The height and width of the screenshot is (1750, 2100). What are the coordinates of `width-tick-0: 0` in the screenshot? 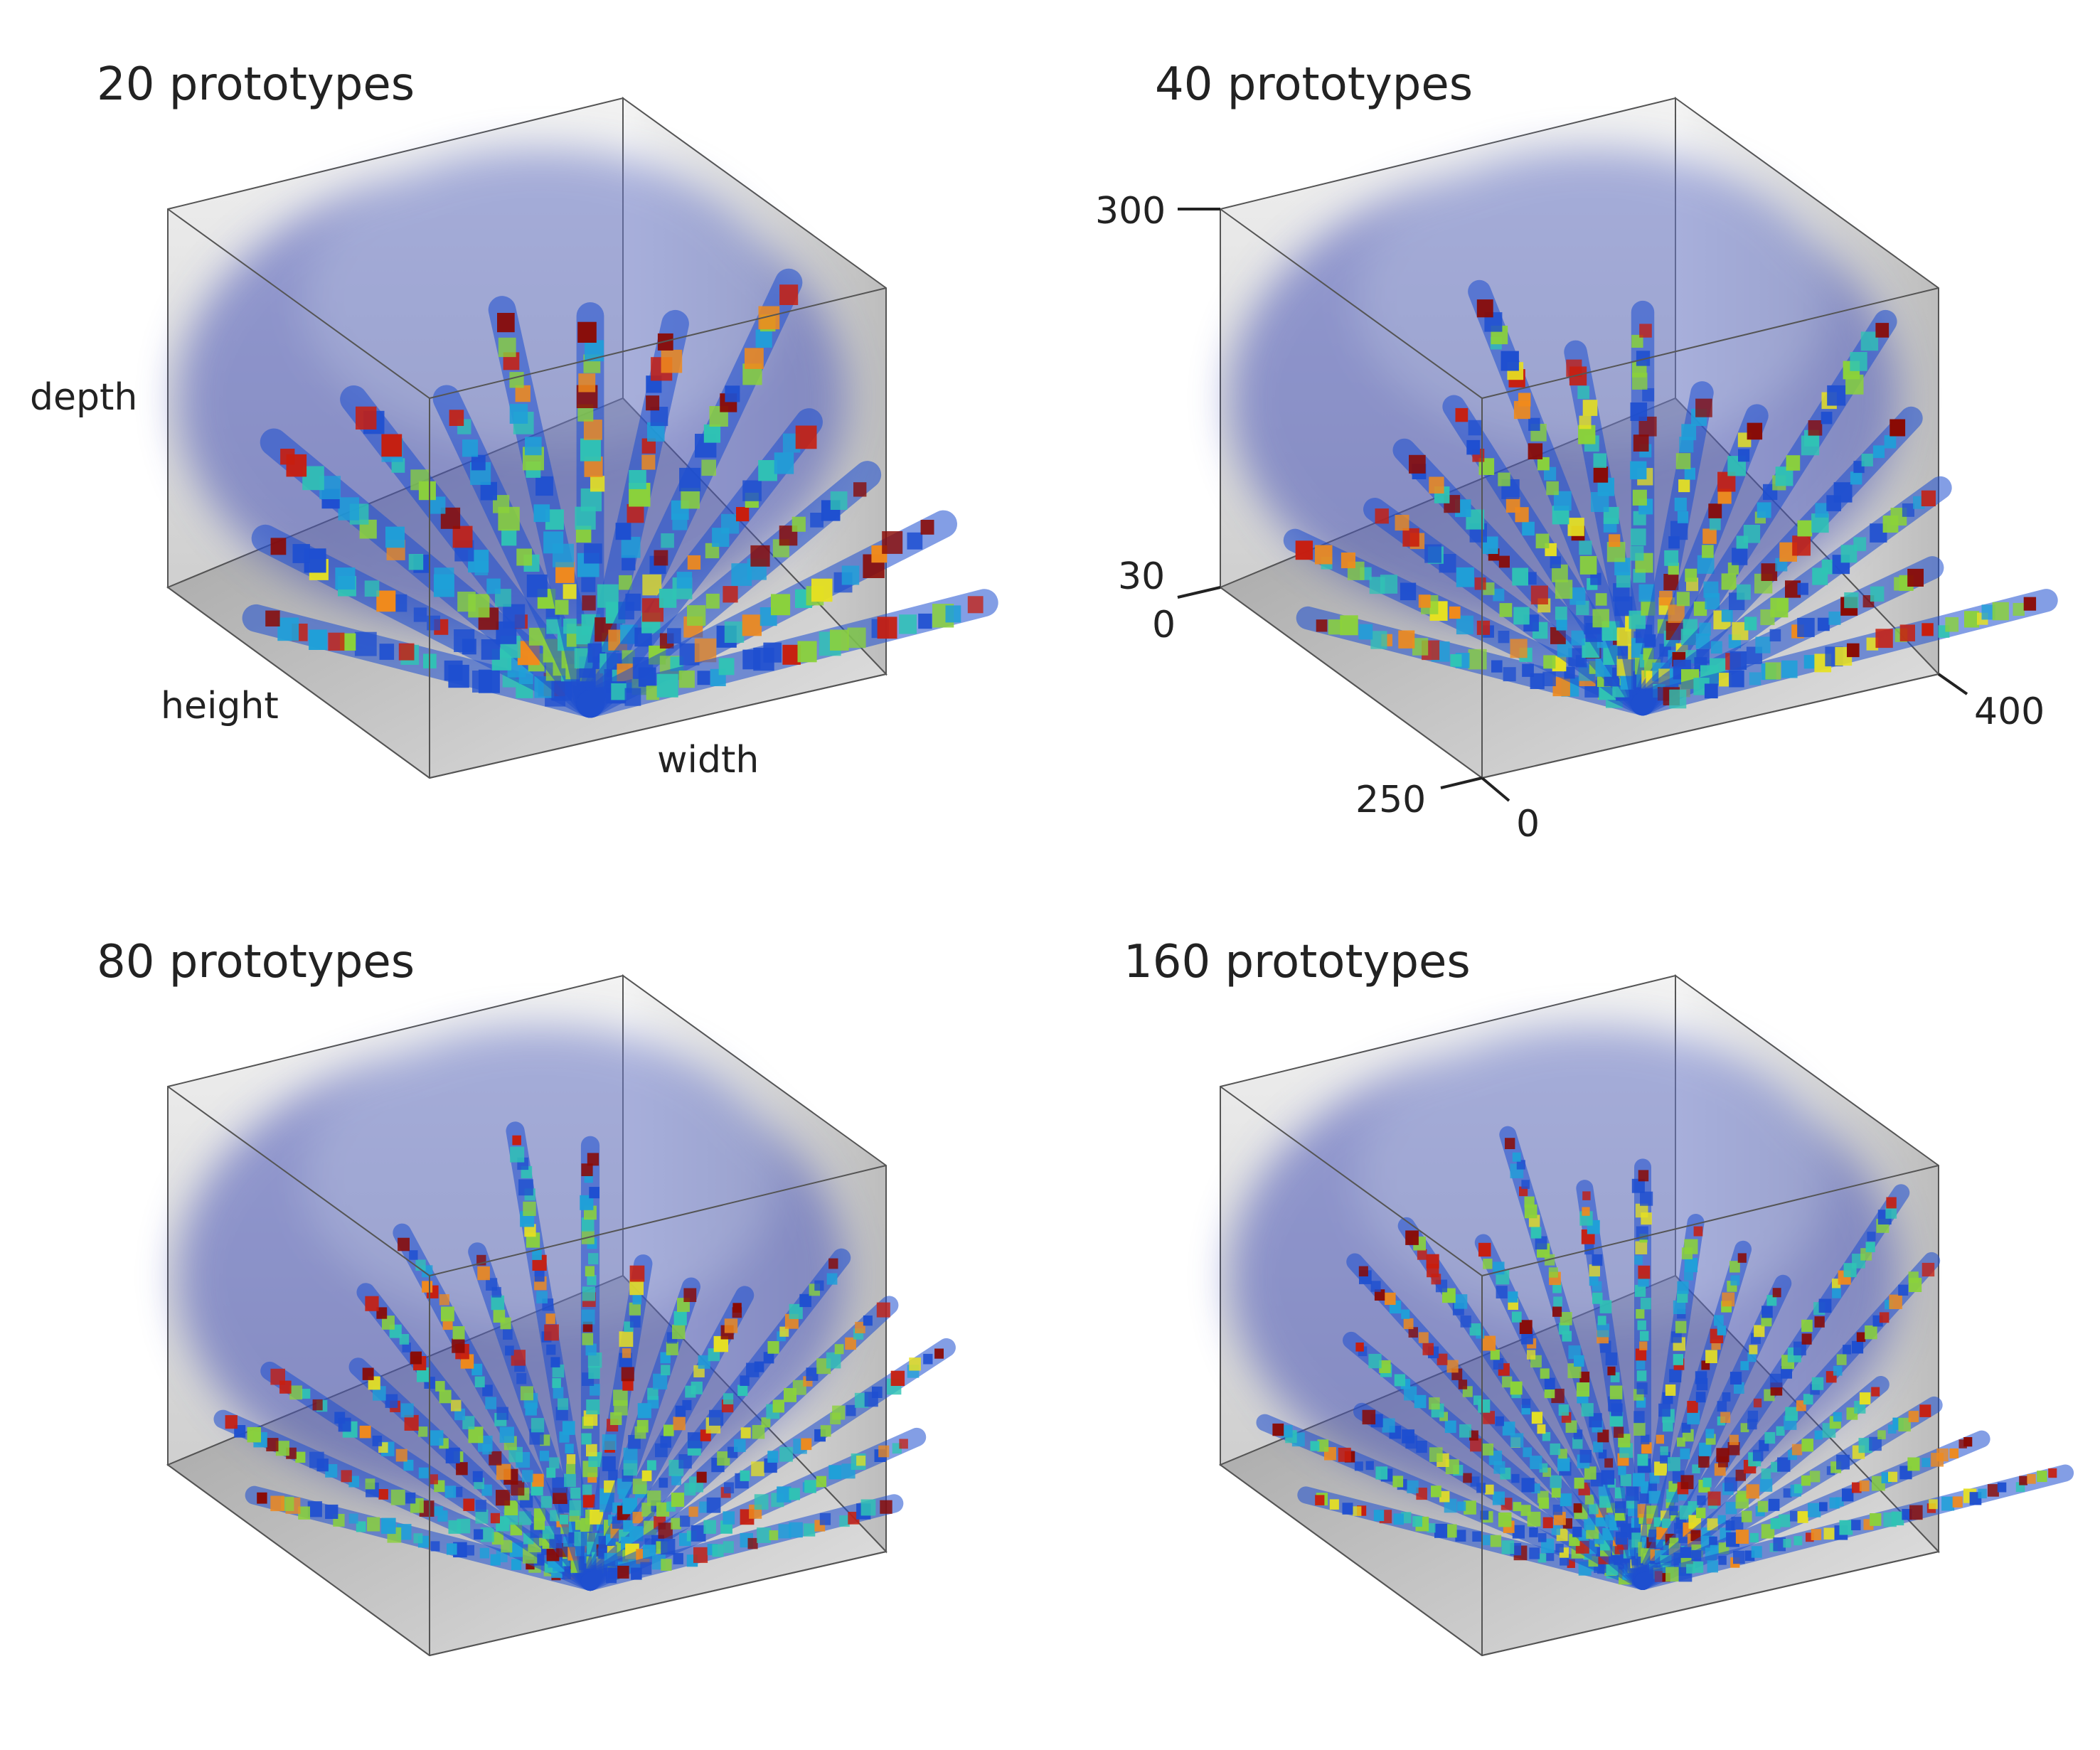 It's located at (1528, 824).